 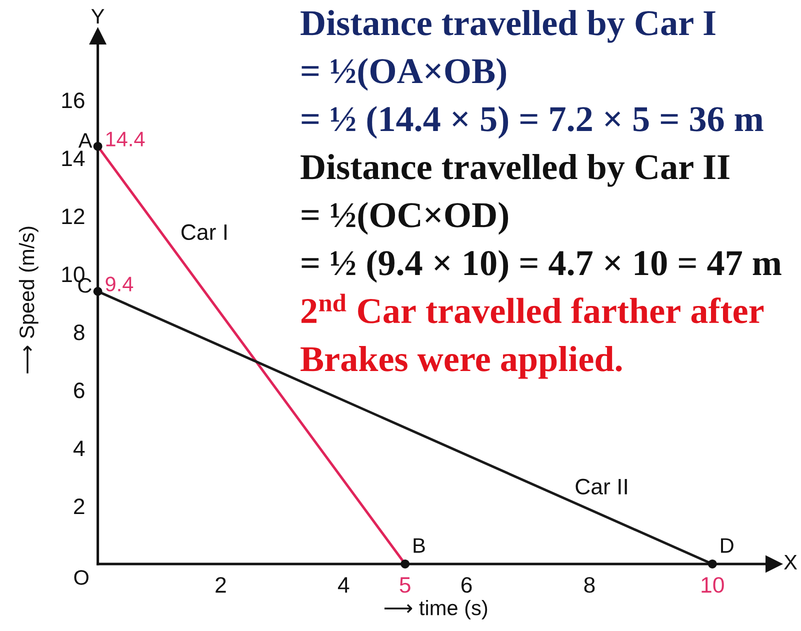 I want to click on x-tick-label: 10, so click(x=713, y=585).